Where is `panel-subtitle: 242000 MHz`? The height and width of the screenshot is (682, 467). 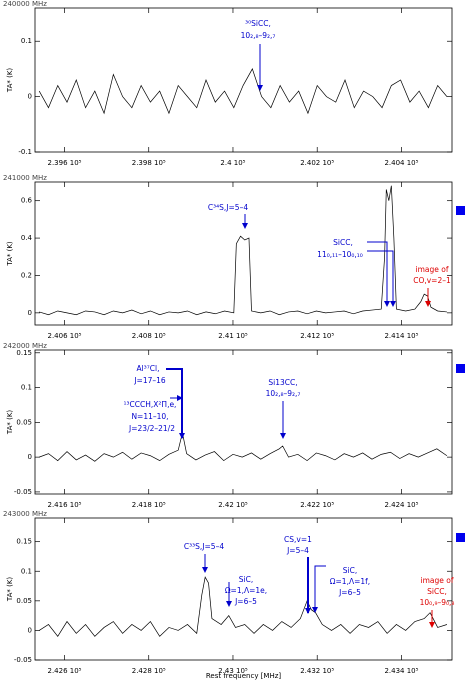 panel-subtitle: 242000 MHz is located at coordinates (25, 346).